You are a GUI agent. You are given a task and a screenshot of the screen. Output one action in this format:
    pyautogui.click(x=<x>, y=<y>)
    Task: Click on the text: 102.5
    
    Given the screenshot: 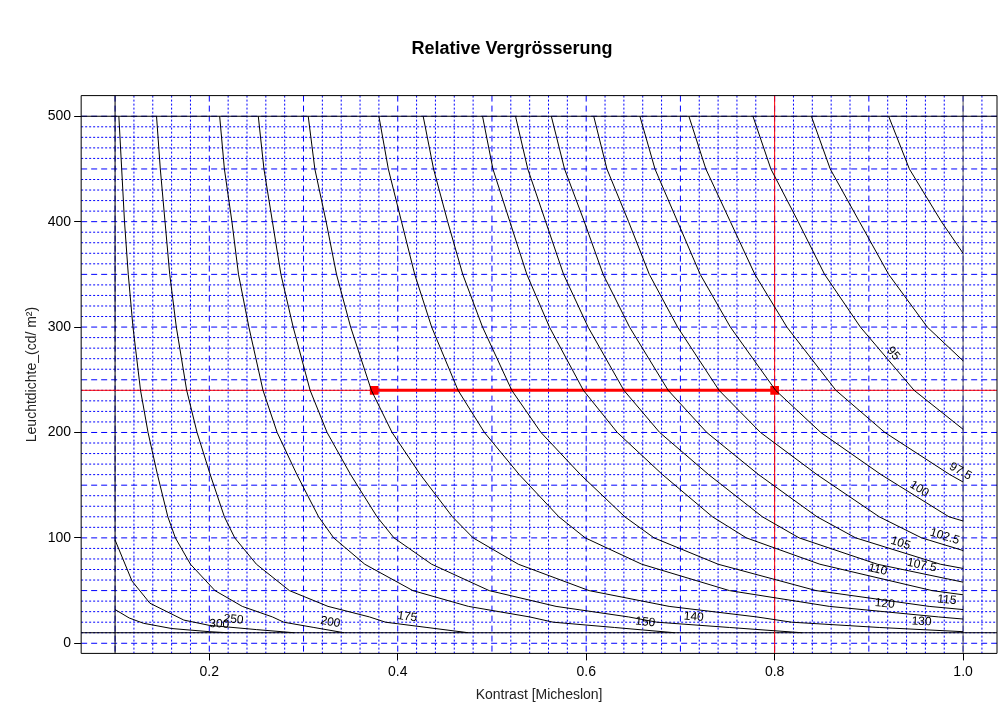 What is the action you would take?
    pyautogui.click(x=945, y=536)
    